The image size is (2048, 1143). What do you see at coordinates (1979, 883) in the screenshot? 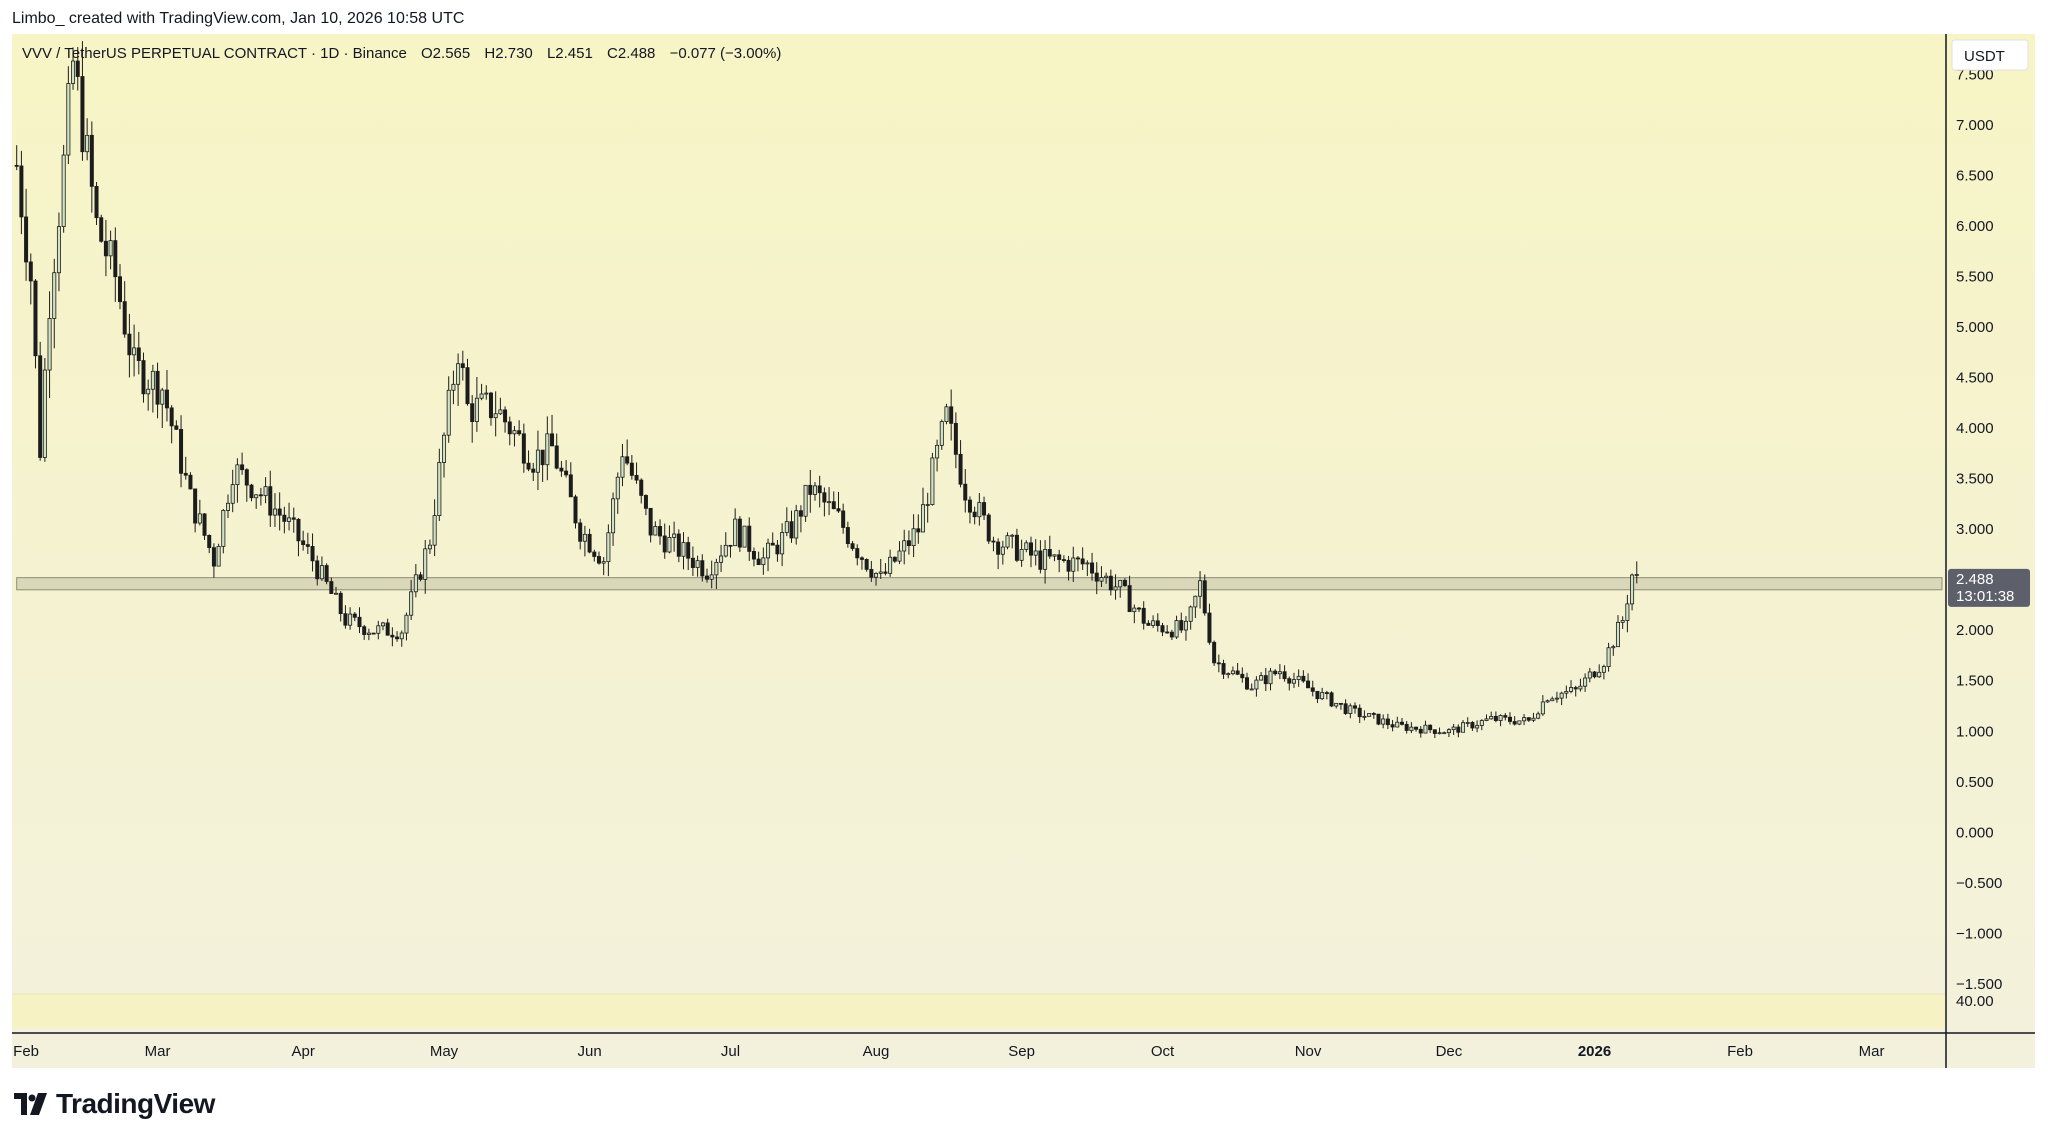
I see `y-tick-label: −0.500` at bounding box center [1979, 883].